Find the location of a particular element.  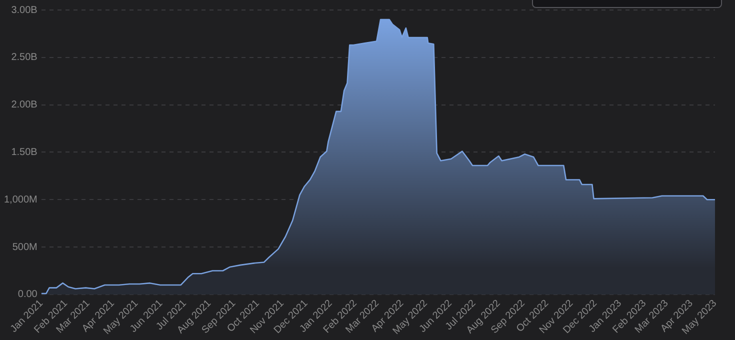

y-tick-label: 2.50B is located at coordinates (24, 58).